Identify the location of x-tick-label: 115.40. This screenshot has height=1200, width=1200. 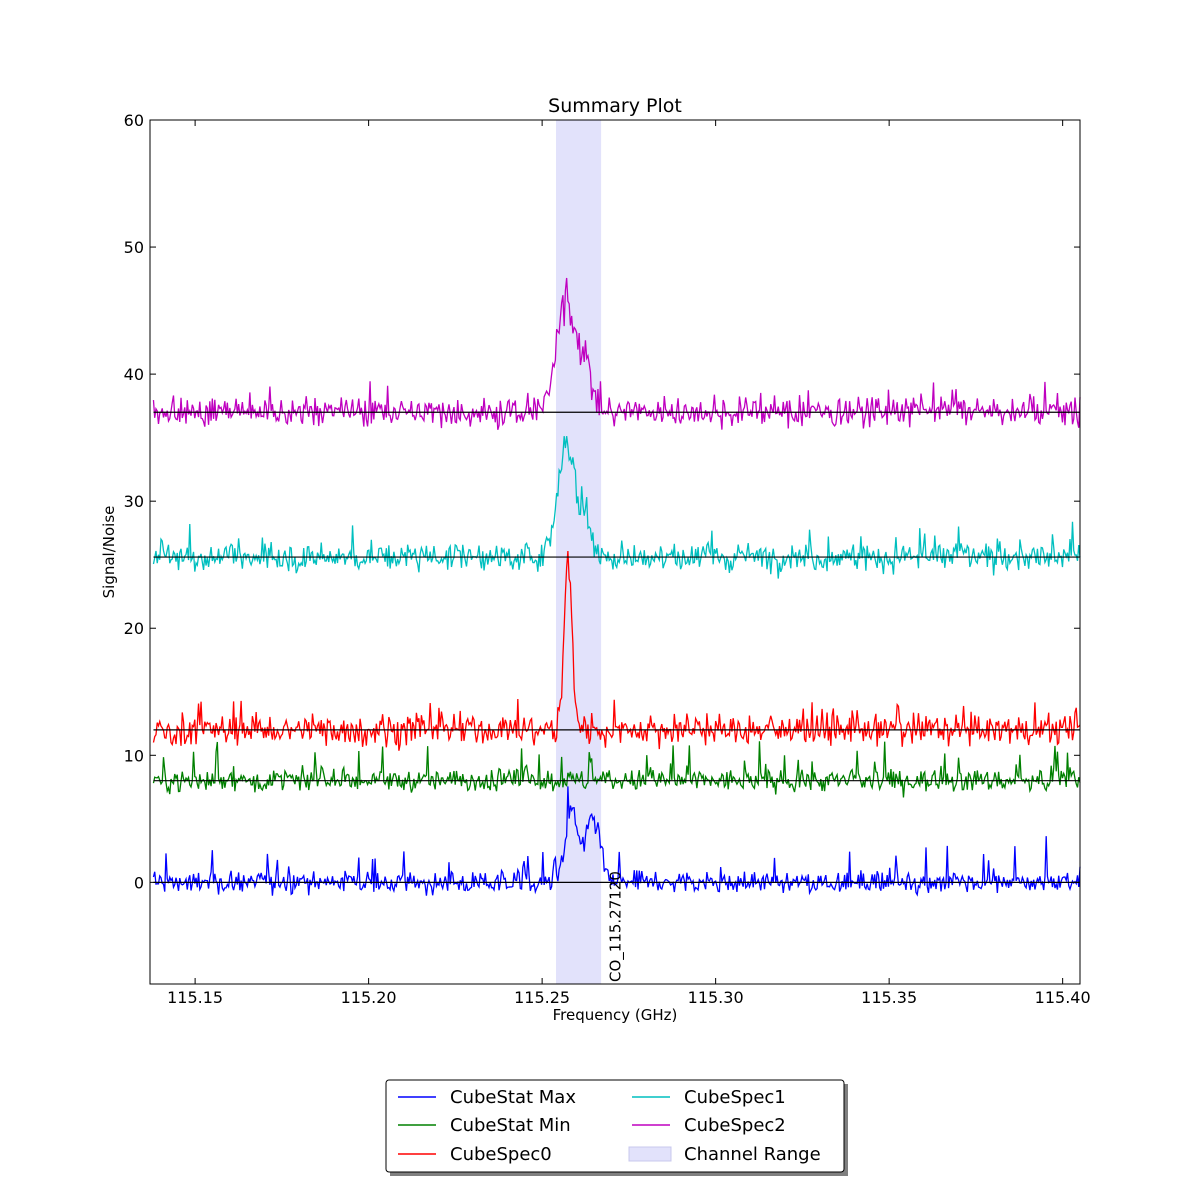
(1063, 997).